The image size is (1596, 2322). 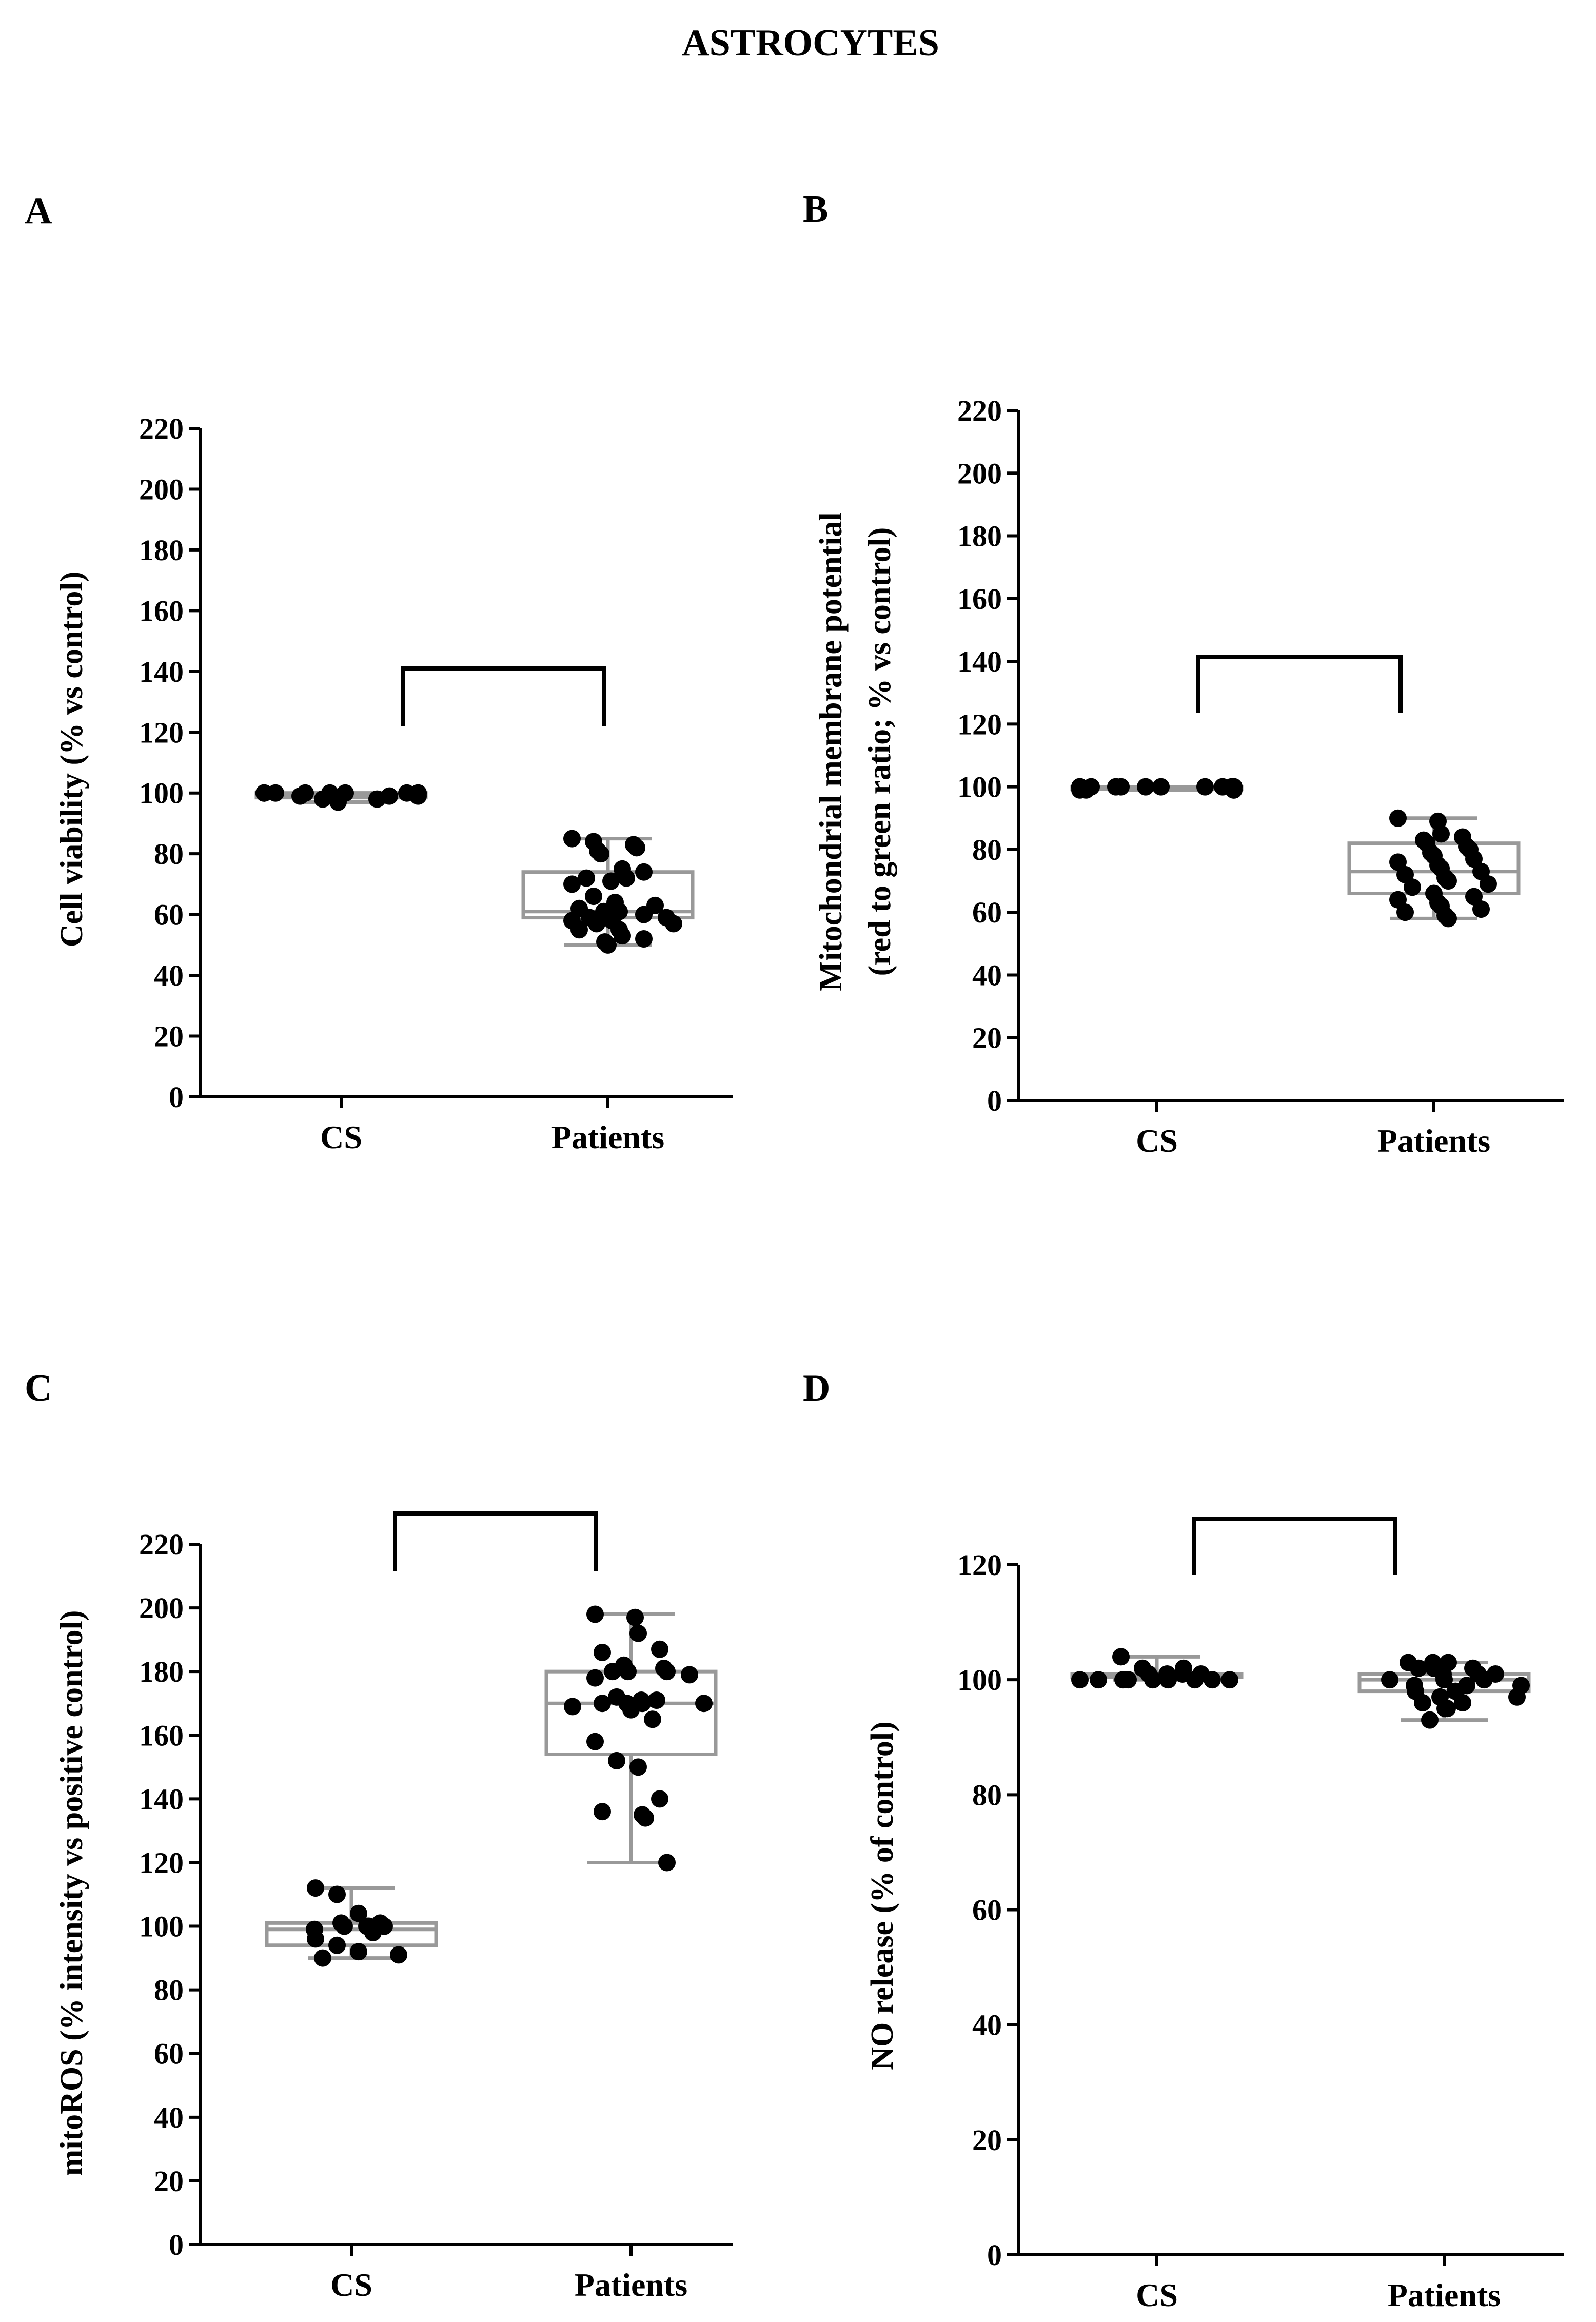 What do you see at coordinates (161, 550) in the screenshot?
I see `y-tick-label: 180` at bounding box center [161, 550].